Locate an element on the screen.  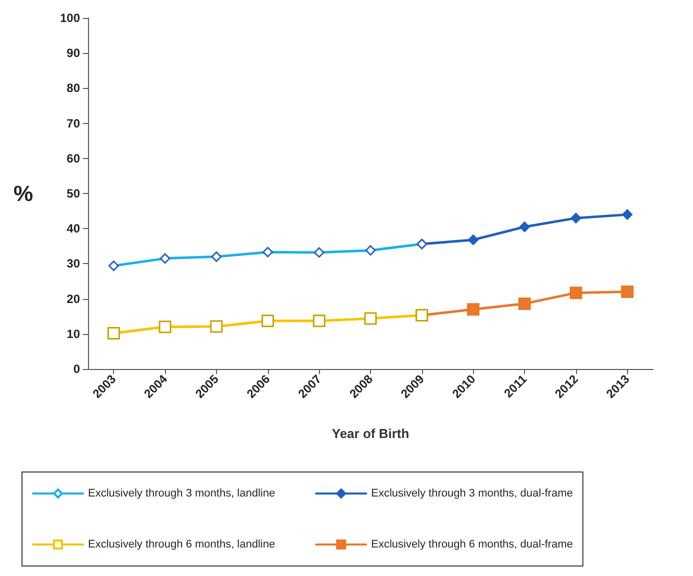
y-tick-label: 100 is located at coordinates (70, 18).